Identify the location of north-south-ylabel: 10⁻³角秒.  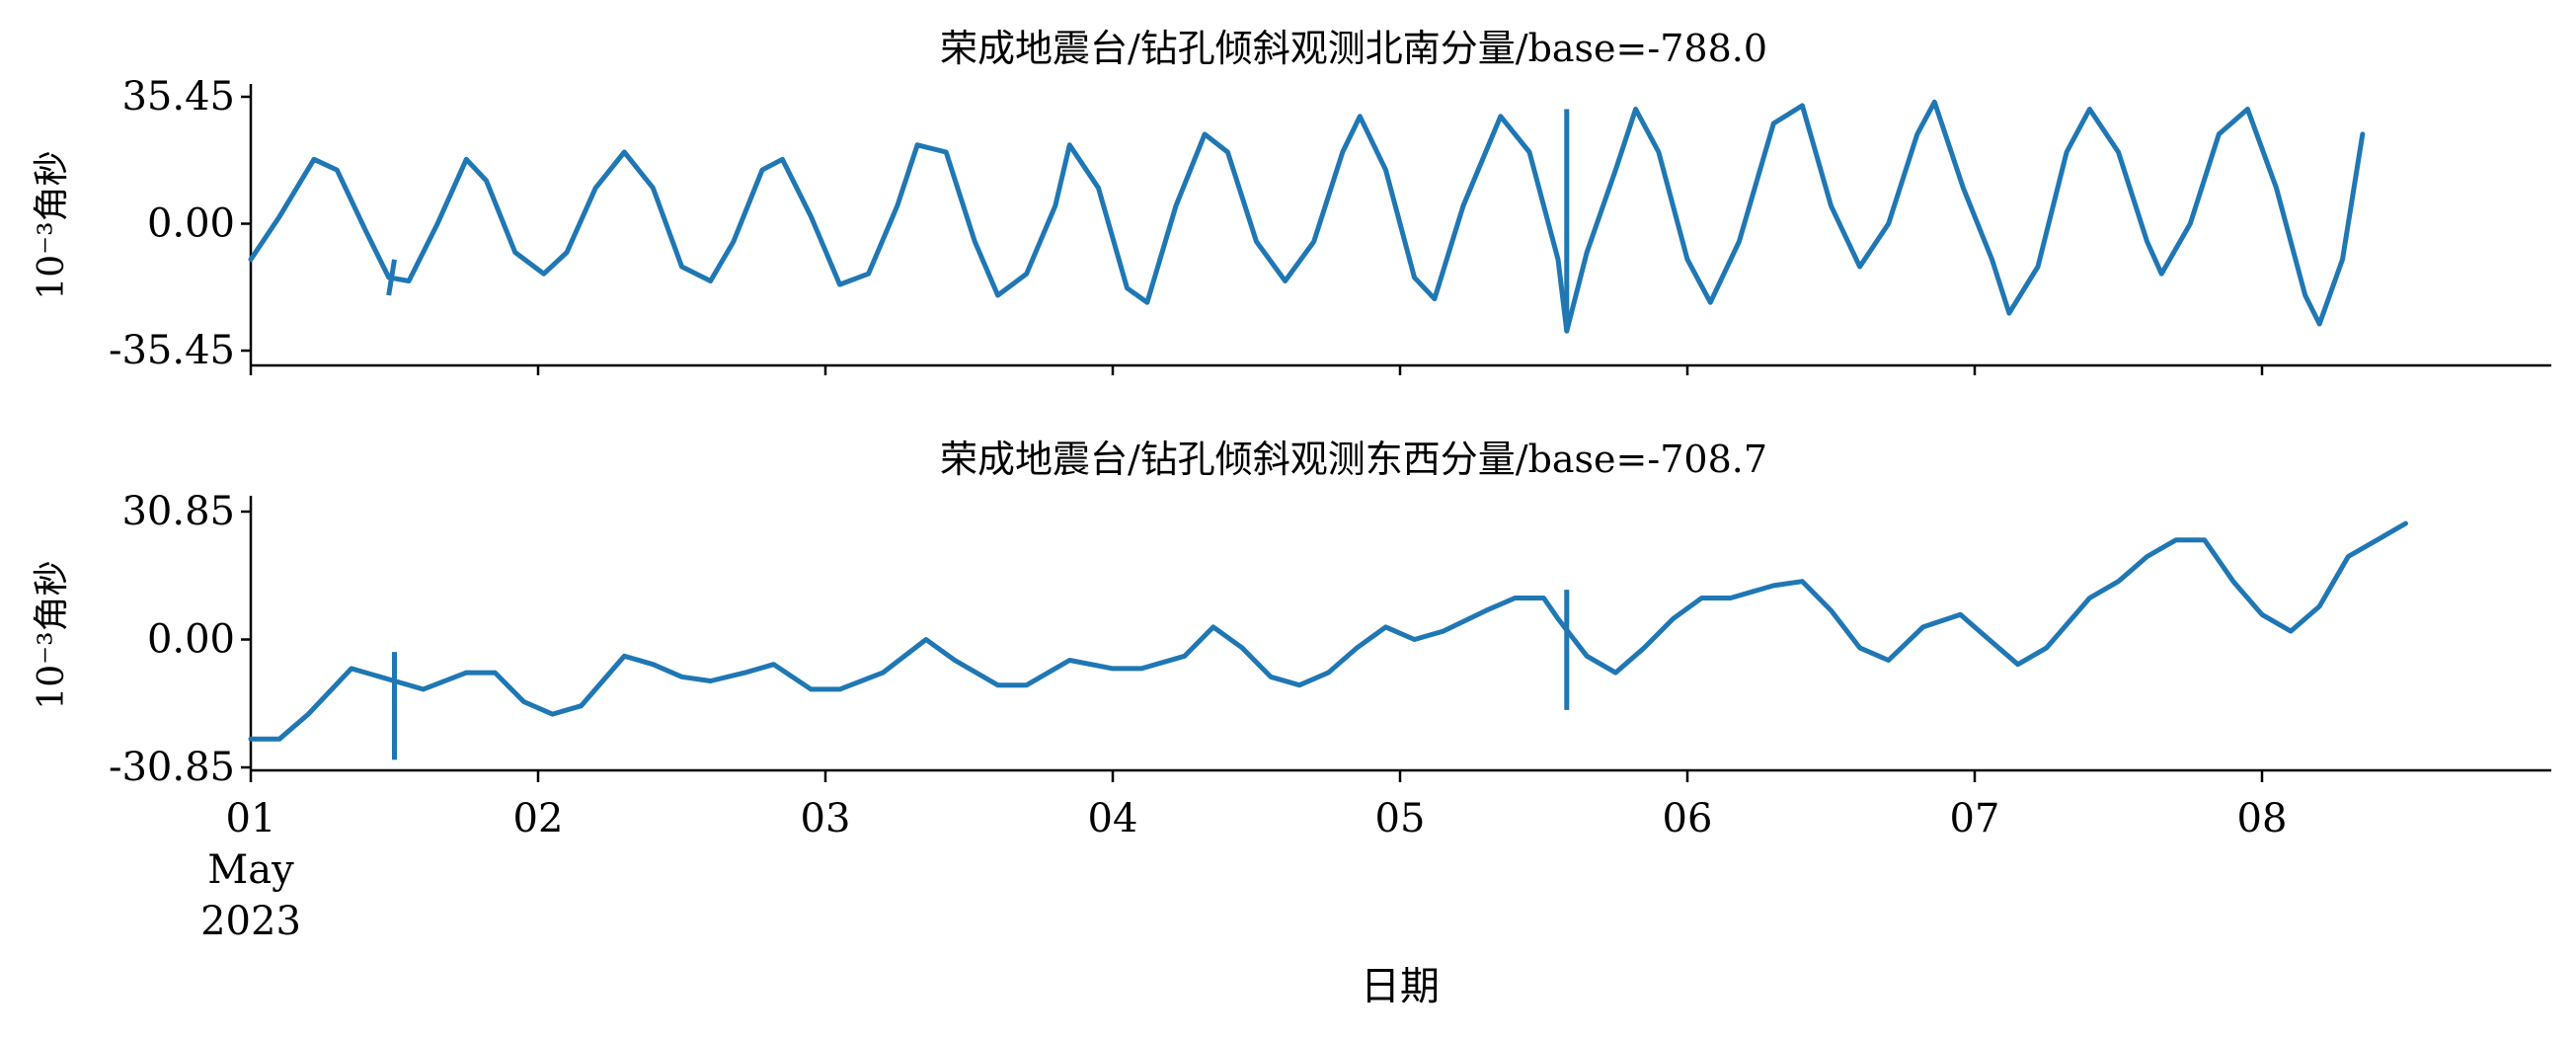
(52, 224).